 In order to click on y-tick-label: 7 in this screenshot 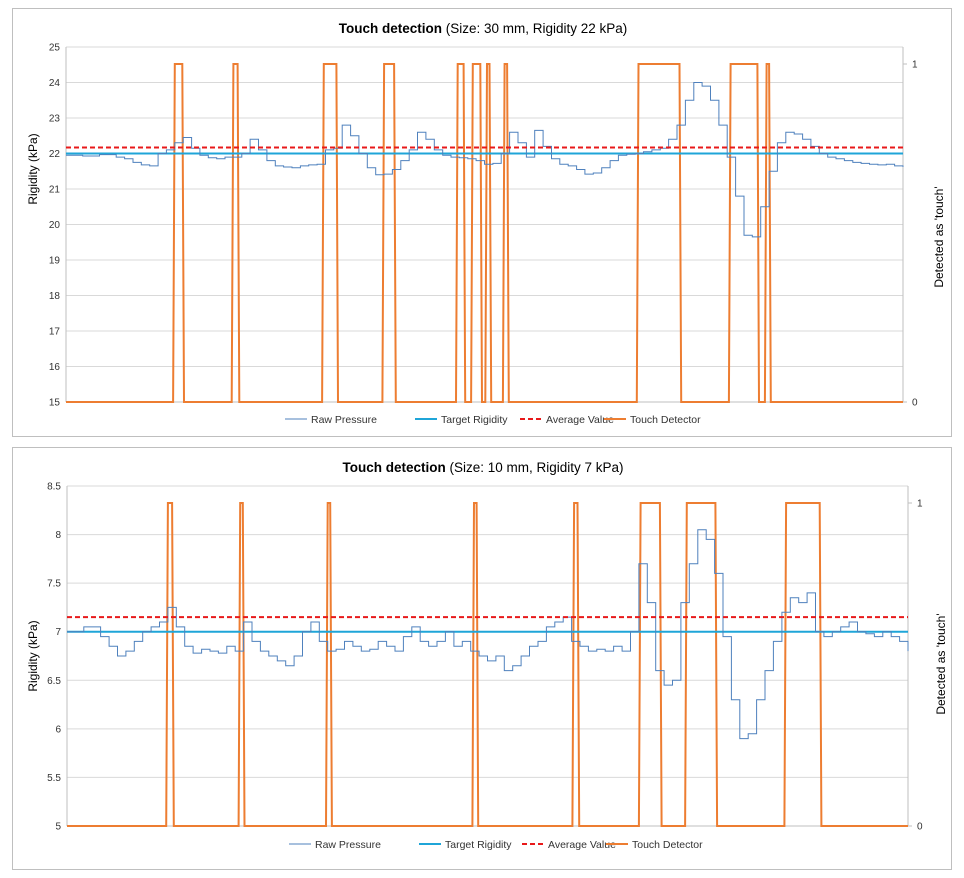, I will do `click(58, 632)`.